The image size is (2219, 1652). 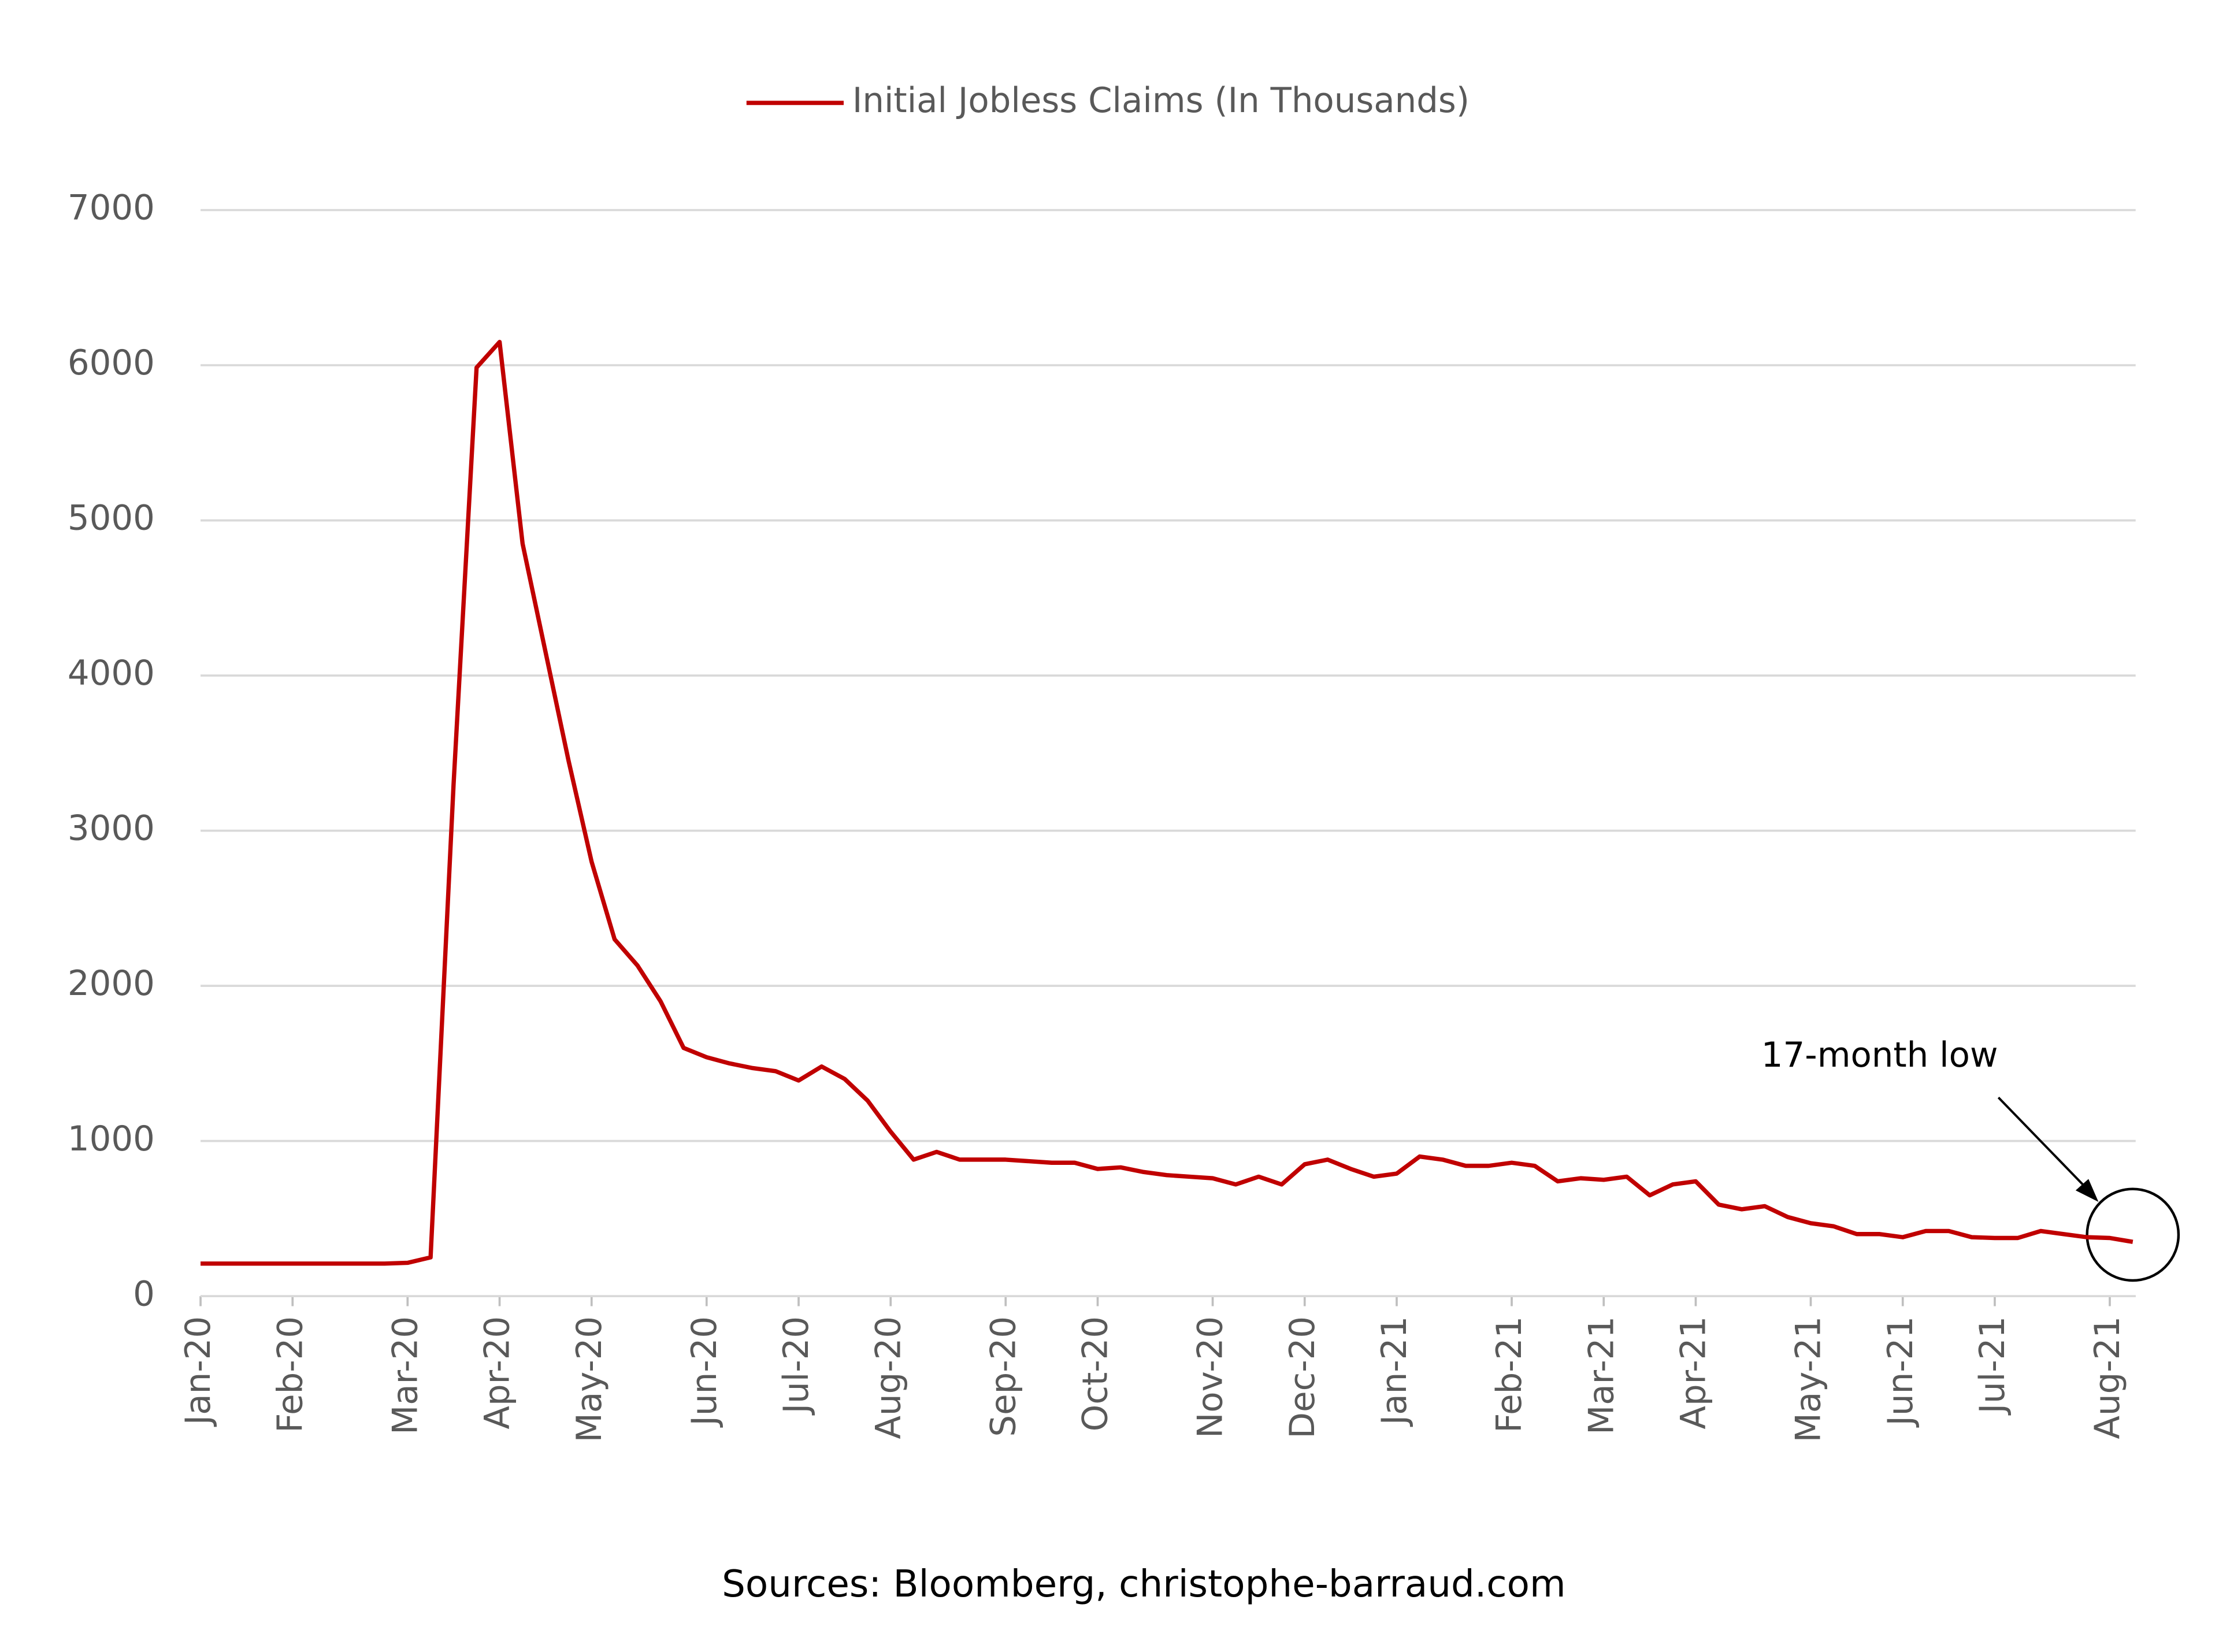 What do you see at coordinates (497, 1373) in the screenshot?
I see `x-tick-label: Apr-20` at bounding box center [497, 1373].